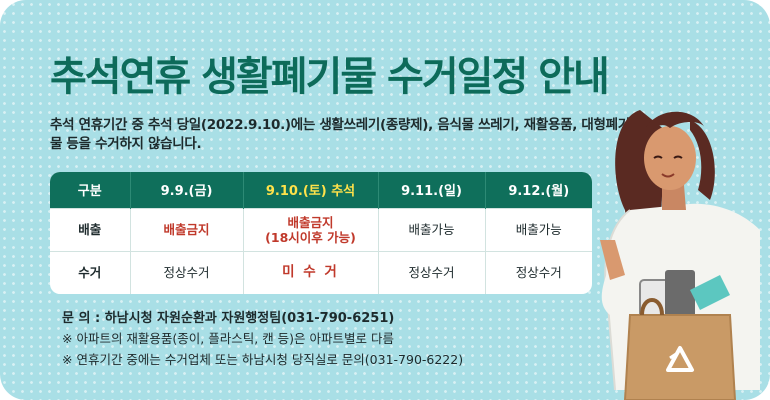 Image resolution: width=770 pixels, height=400 pixels. I want to click on table-row-collection: 수거 정상수거 미 수 거 정상수거 정상수거, so click(321, 272).